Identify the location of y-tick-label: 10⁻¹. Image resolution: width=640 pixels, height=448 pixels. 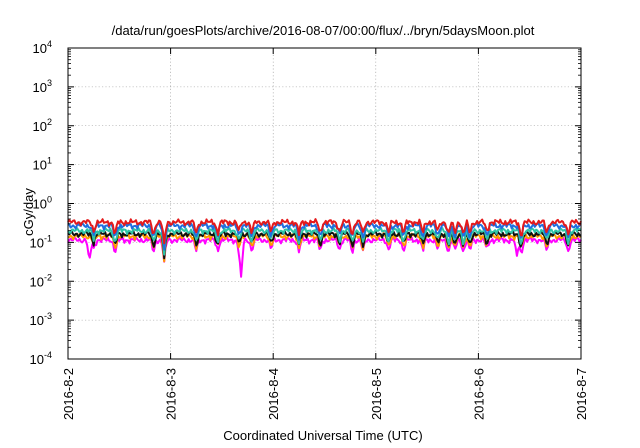
(41, 241).